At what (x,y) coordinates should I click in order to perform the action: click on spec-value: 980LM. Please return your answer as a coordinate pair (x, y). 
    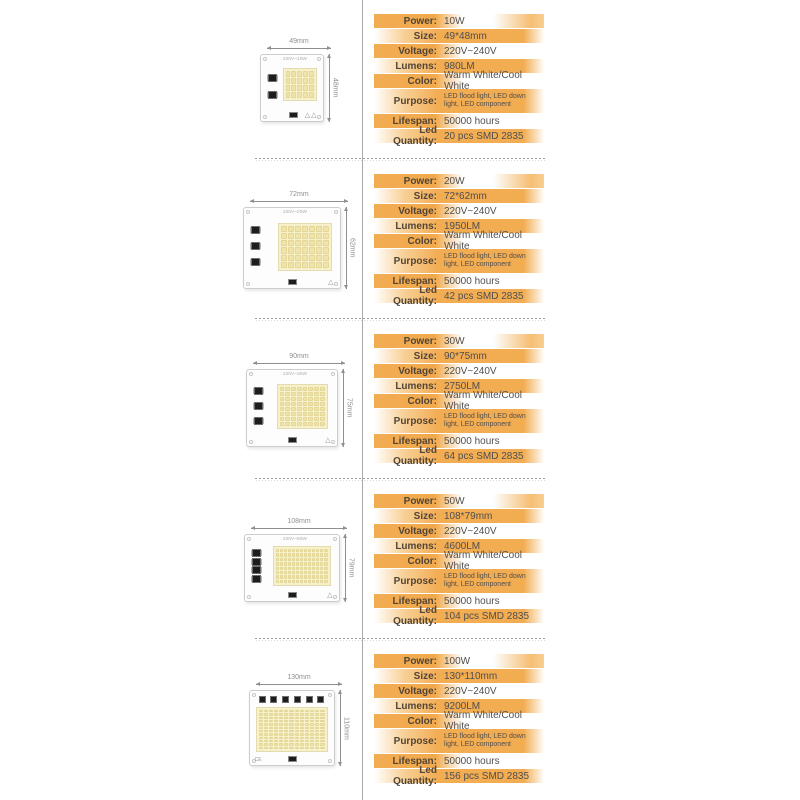
    Looking at the image, I should click on (459, 66).